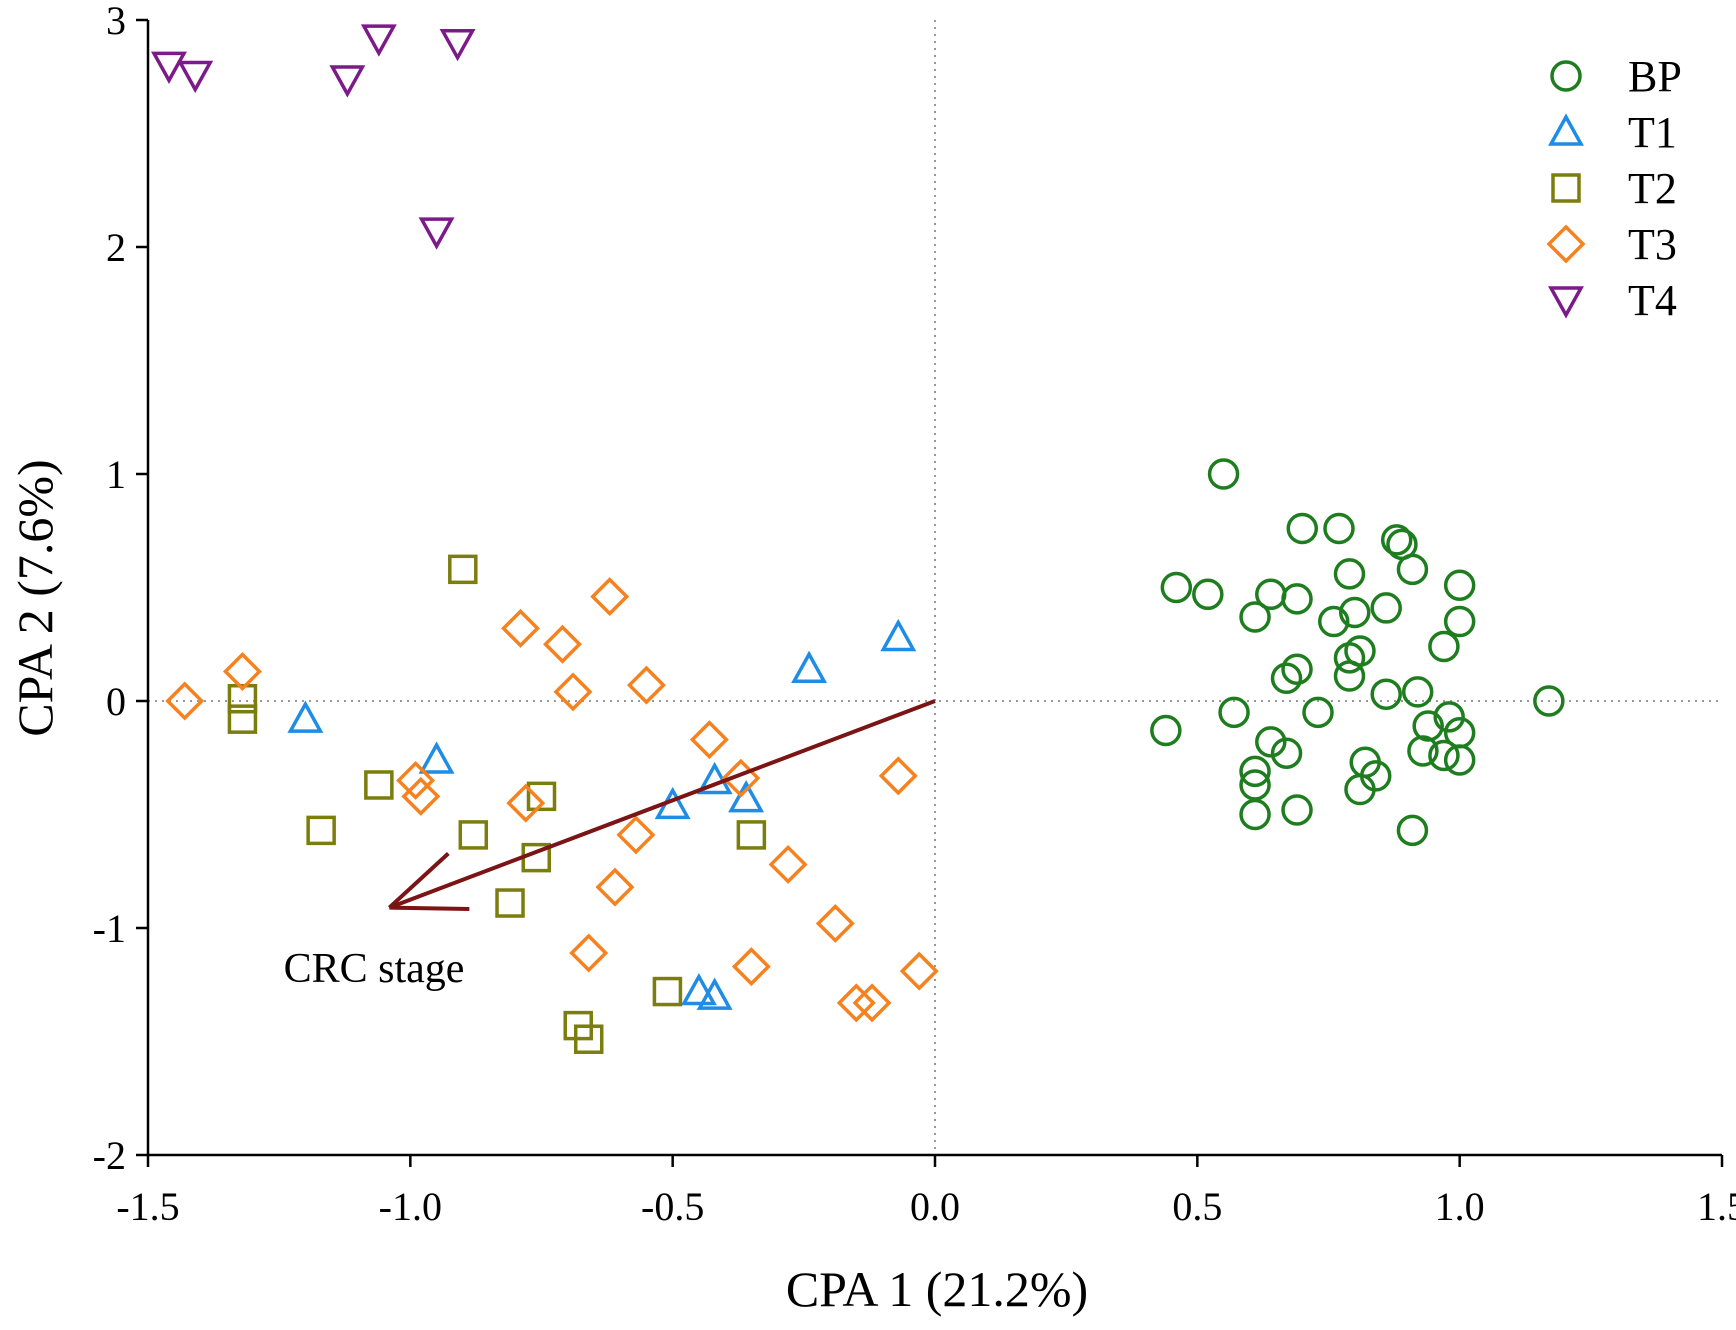  I want to click on legend-item-bp: BP, so click(1616, 76).